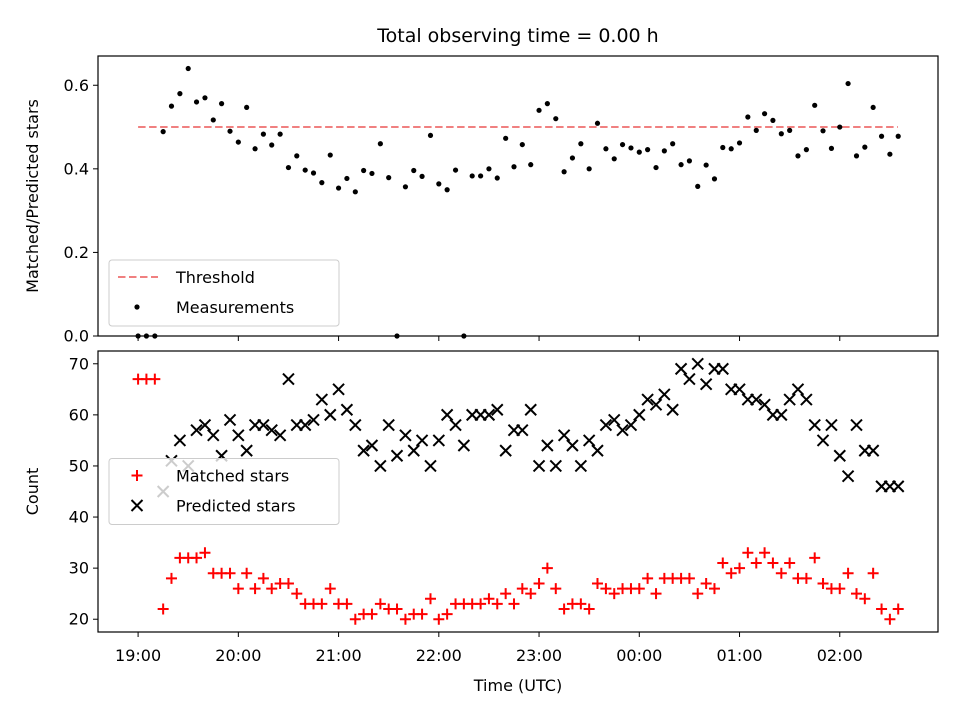 The height and width of the screenshot is (720, 960). Describe the element at coordinates (224, 491) in the screenshot. I see `legend-frame` at that location.